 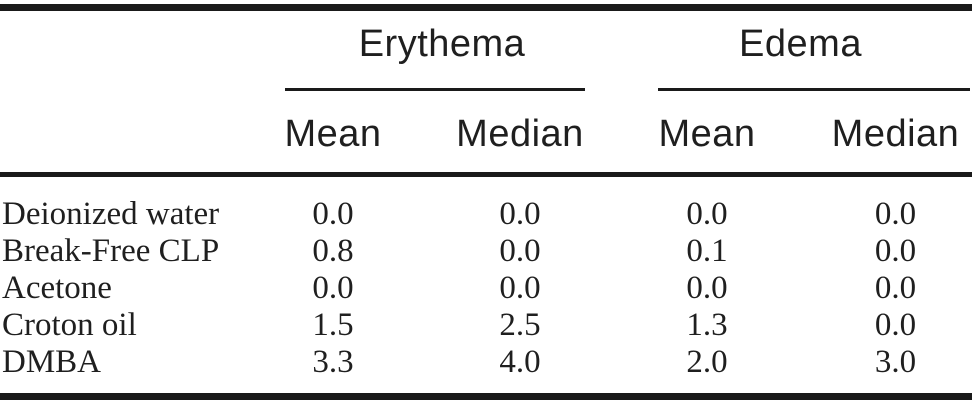 I want to click on column-header-erythema-median: Median, so click(x=520, y=134).